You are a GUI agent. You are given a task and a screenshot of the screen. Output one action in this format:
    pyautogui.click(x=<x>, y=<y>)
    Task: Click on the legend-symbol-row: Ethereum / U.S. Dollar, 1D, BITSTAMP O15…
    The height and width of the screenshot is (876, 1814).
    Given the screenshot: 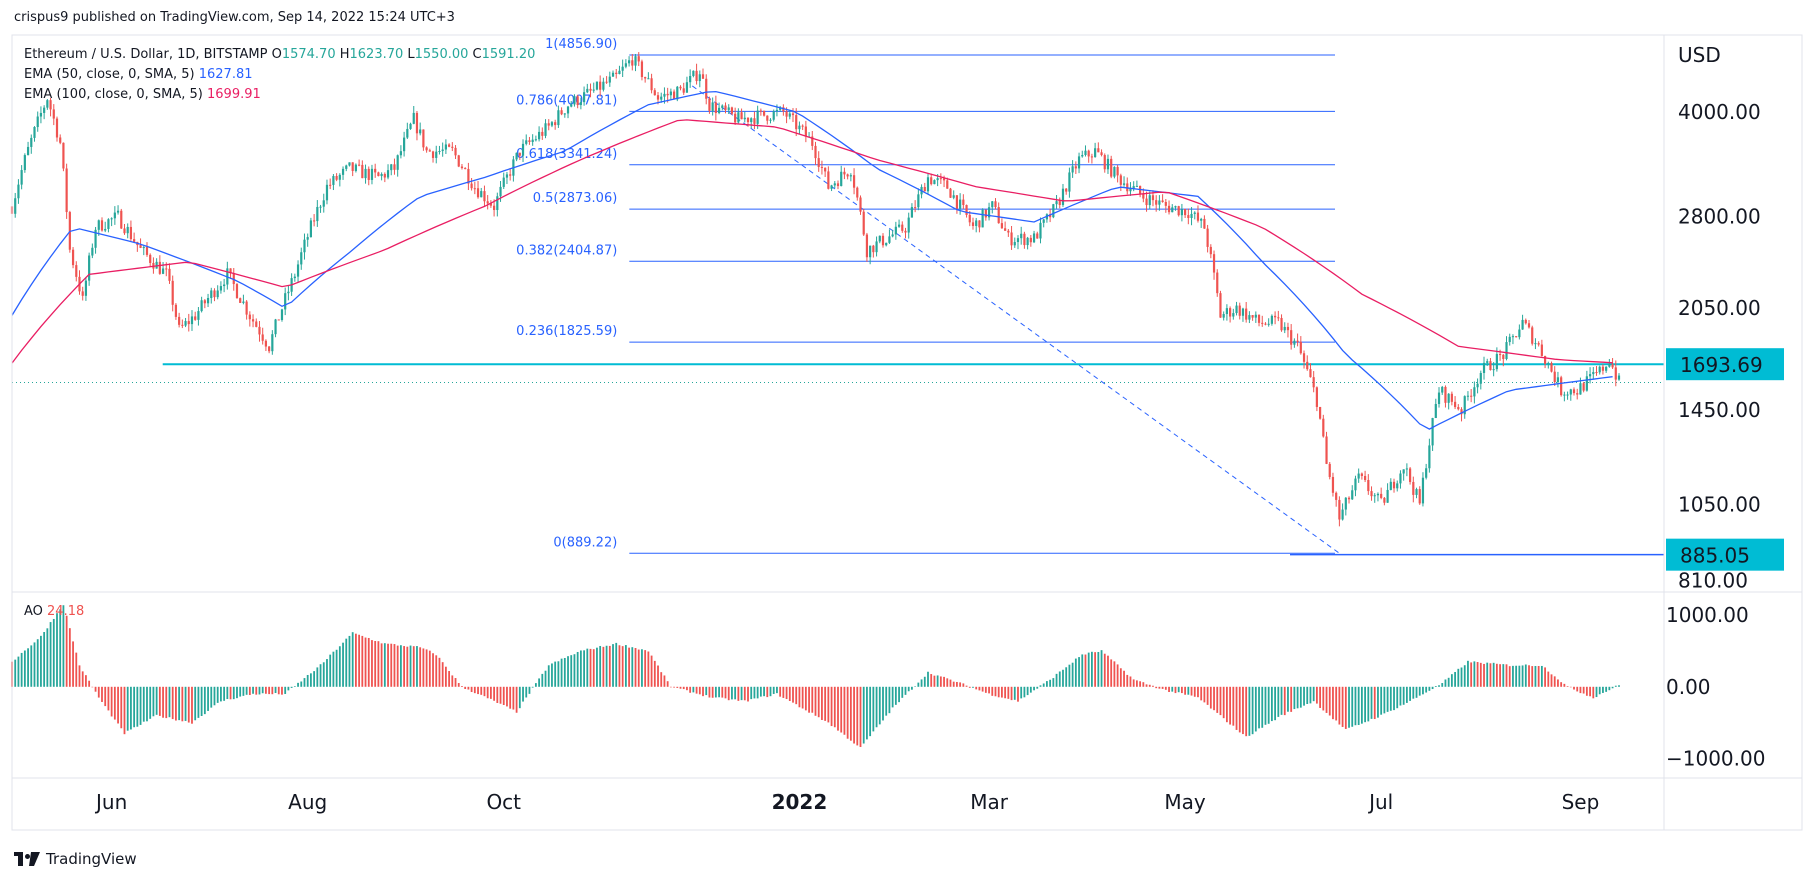 What is the action you would take?
    pyautogui.click(x=279, y=54)
    